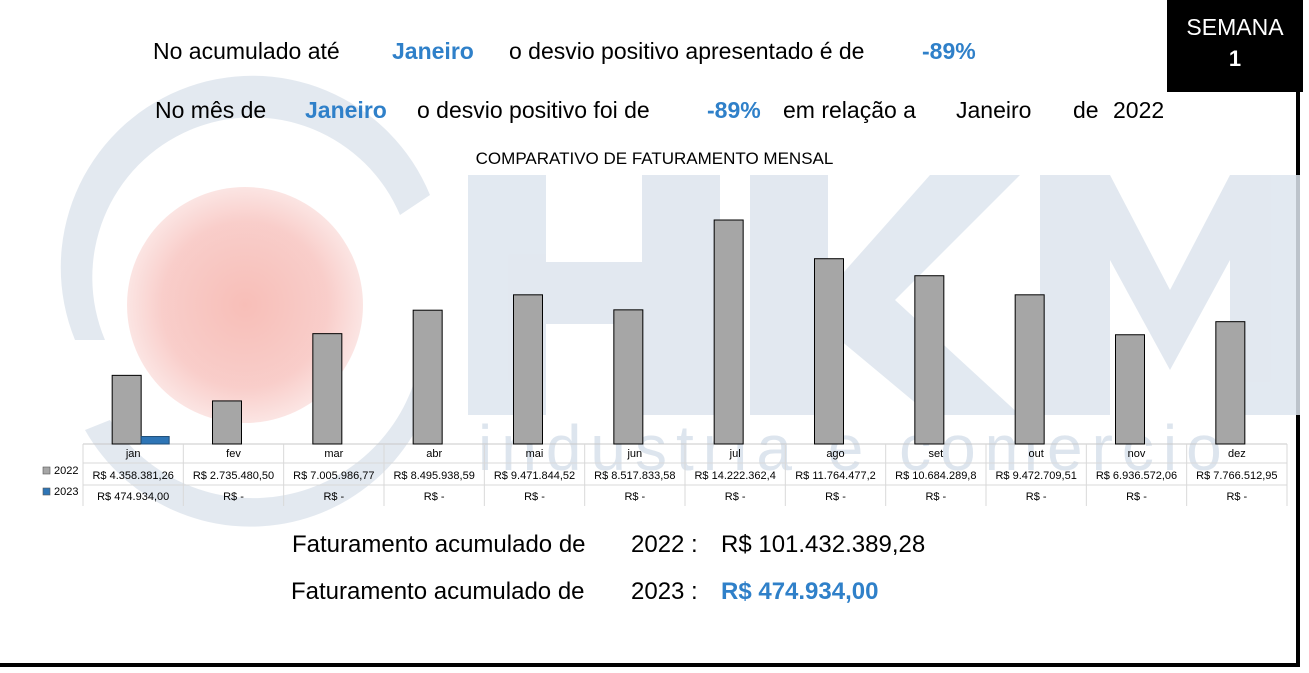 The height and width of the screenshot is (673, 1309). What do you see at coordinates (439, 544) in the screenshot?
I see `summary-2022-label: Faturamento acumulado de` at bounding box center [439, 544].